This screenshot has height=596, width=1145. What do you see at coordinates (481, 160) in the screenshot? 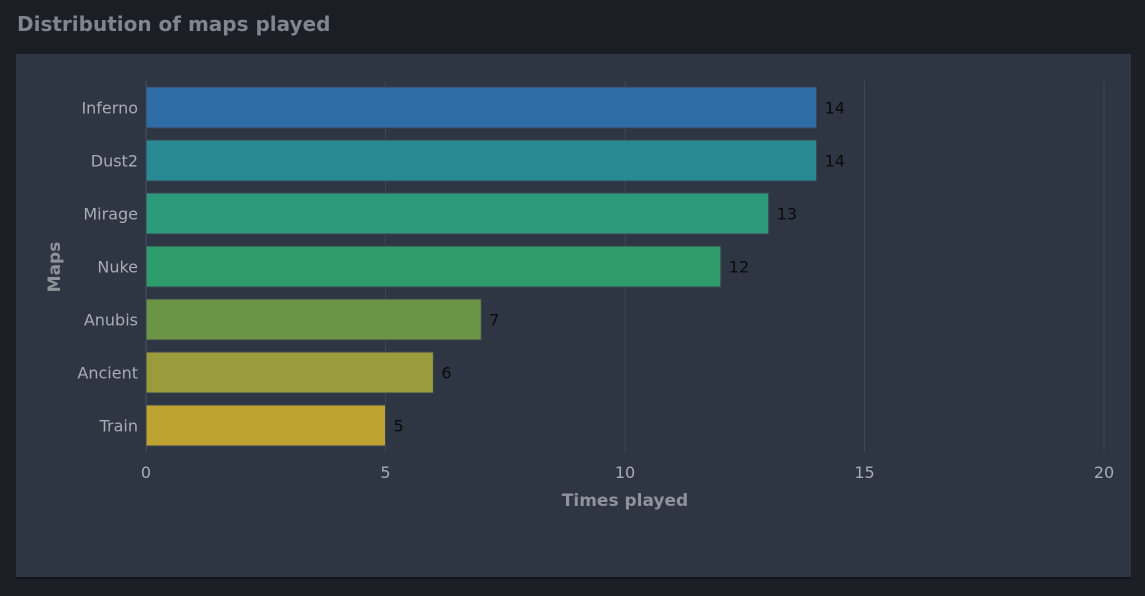
I see `bar-dust2` at bounding box center [481, 160].